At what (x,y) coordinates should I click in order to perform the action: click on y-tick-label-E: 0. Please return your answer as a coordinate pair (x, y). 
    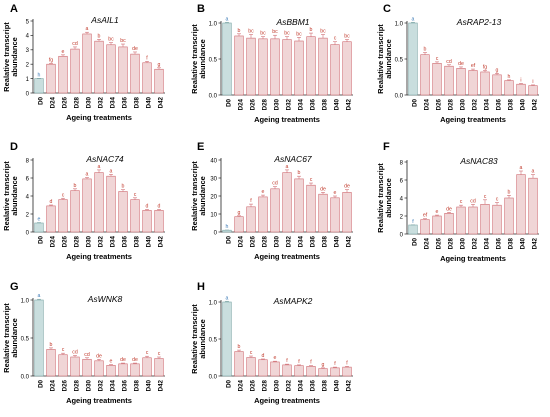
    Looking at the image, I should click on (216, 233).